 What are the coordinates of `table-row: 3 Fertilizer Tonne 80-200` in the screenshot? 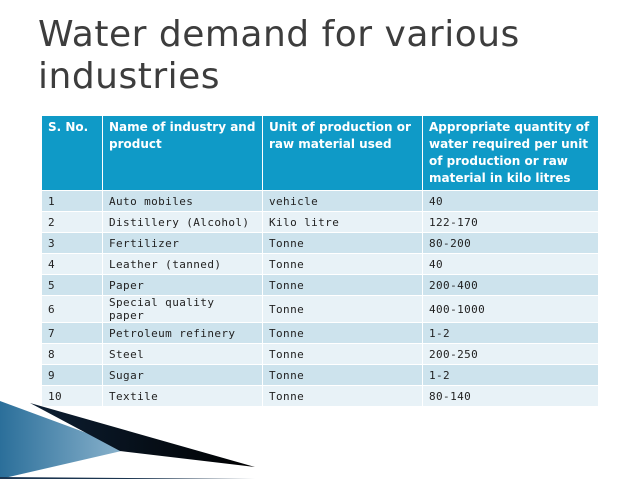 It's located at (320, 243).